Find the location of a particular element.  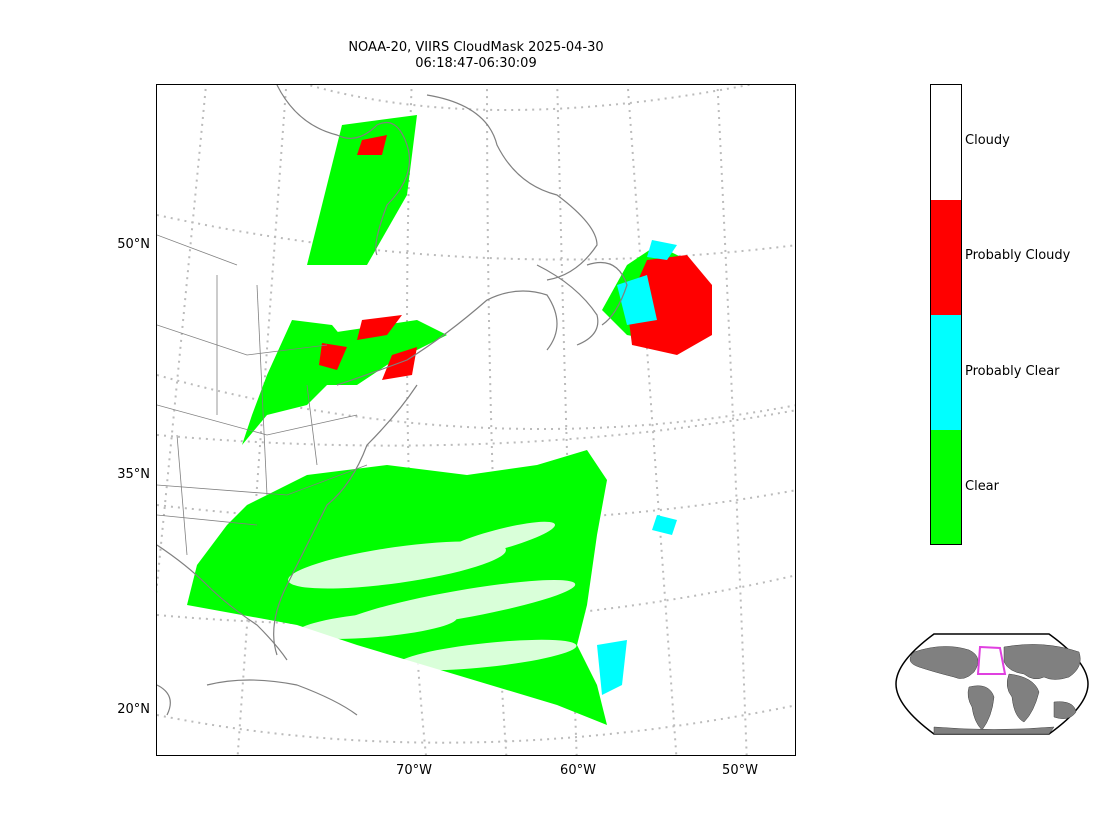

title-line-1: NOAA-20, VIIRS CloudMask 2025-04-30 is located at coordinates (476, 47).